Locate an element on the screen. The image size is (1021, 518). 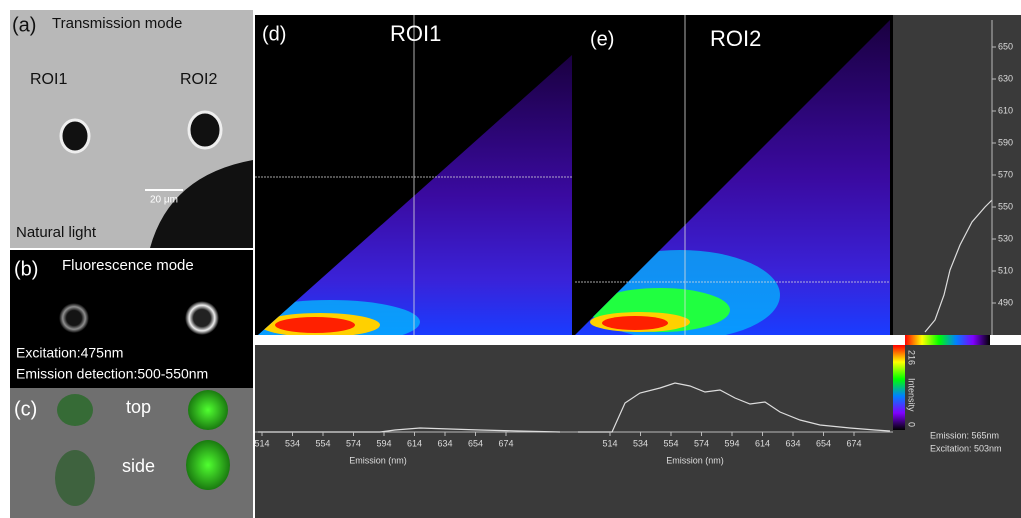
label: (a) is located at coordinates (24, 25).